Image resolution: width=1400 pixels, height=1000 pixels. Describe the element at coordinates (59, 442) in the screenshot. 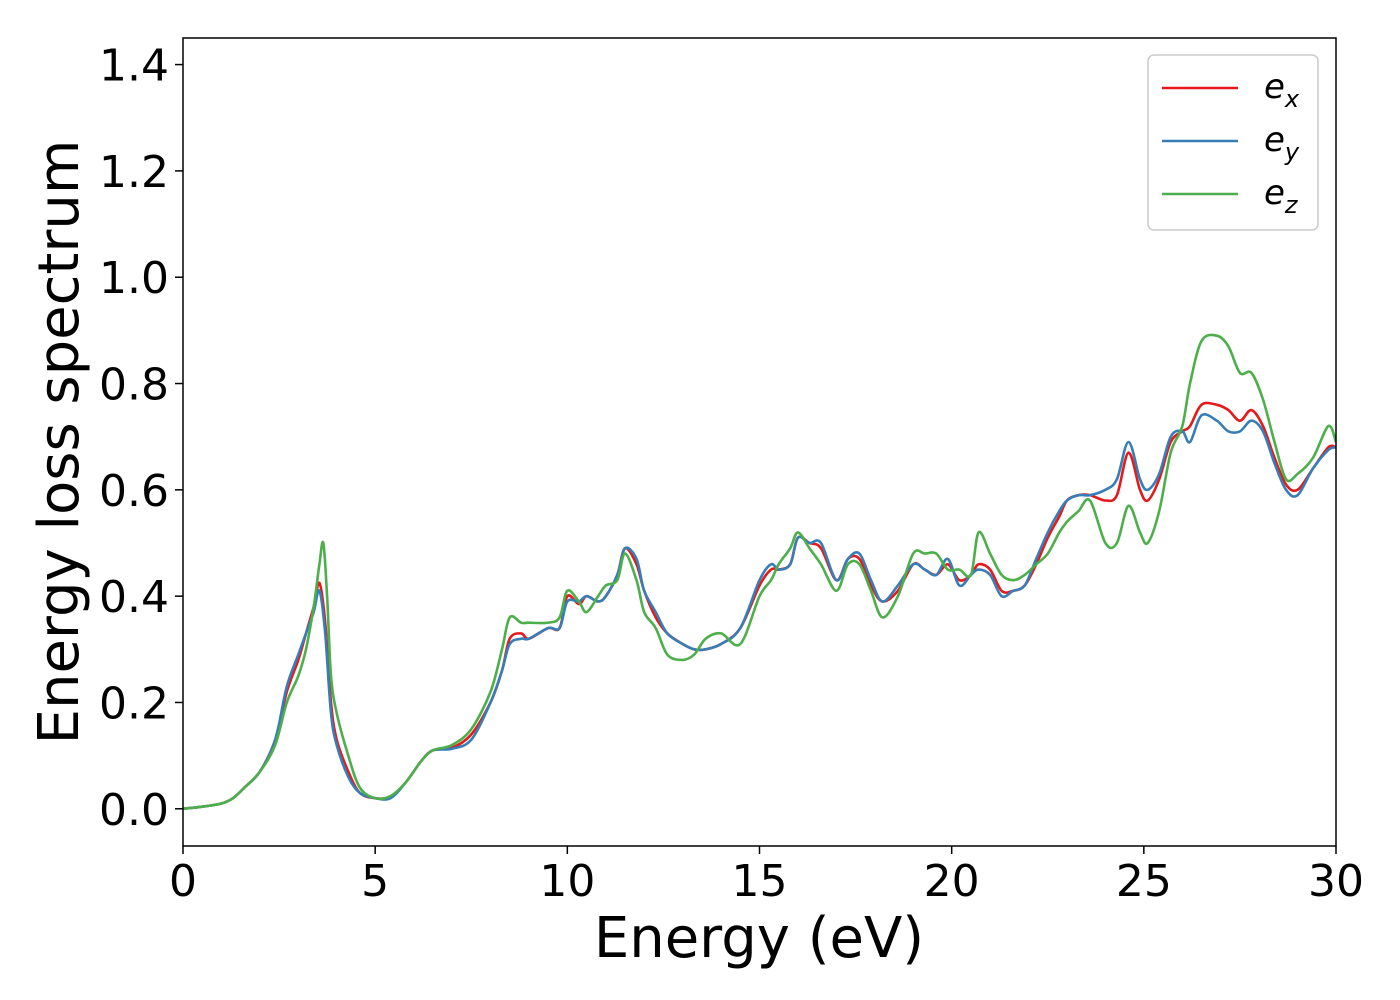

I see `y-axis-label: Energy loss spectrum` at that location.